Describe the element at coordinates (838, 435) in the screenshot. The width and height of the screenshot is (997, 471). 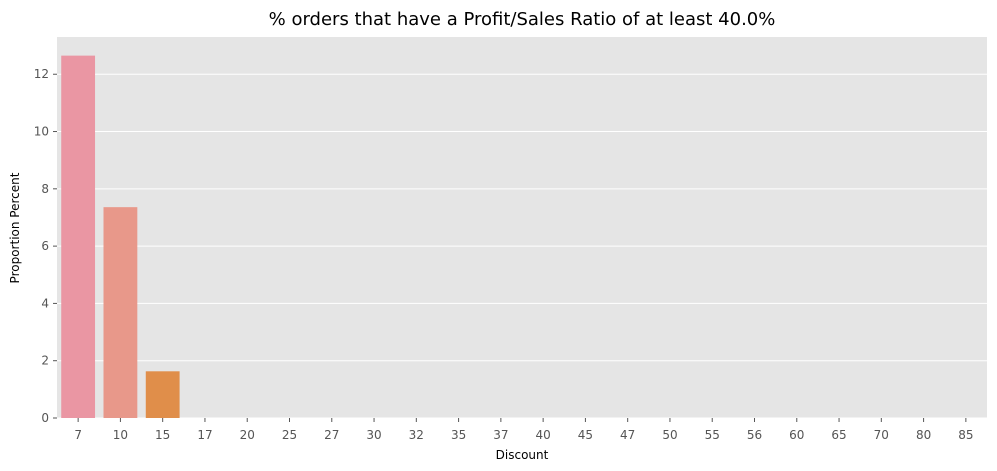
I see `x-tick-label: 65` at that location.